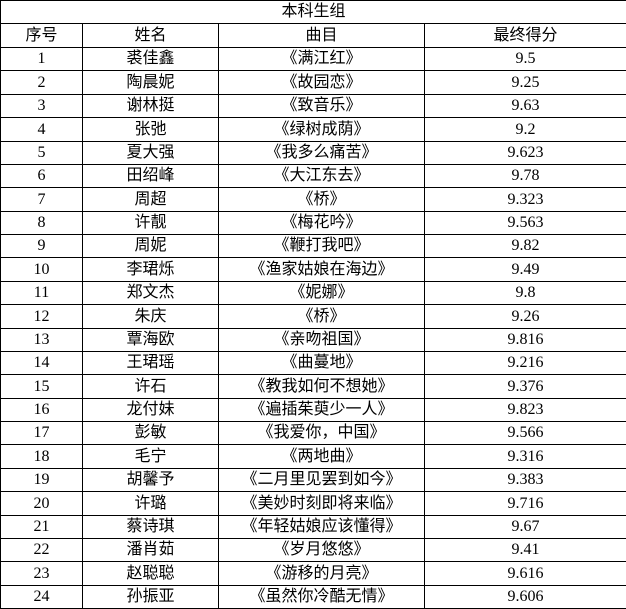 This screenshot has height=609, width=626. I want to click on song-cell: 《梅花吟》, so click(321, 223).